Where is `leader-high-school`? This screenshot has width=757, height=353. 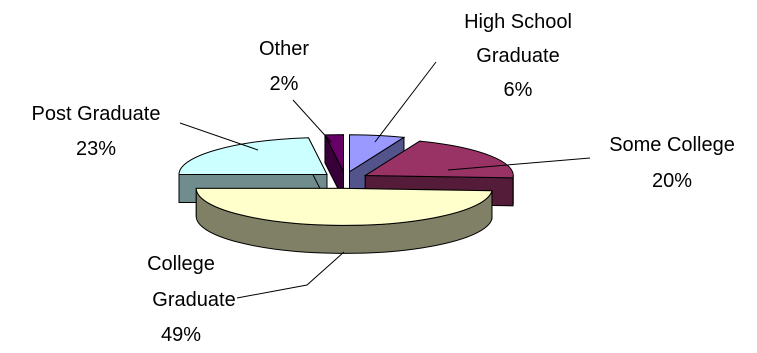
leader-high-school is located at coordinates (405, 102).